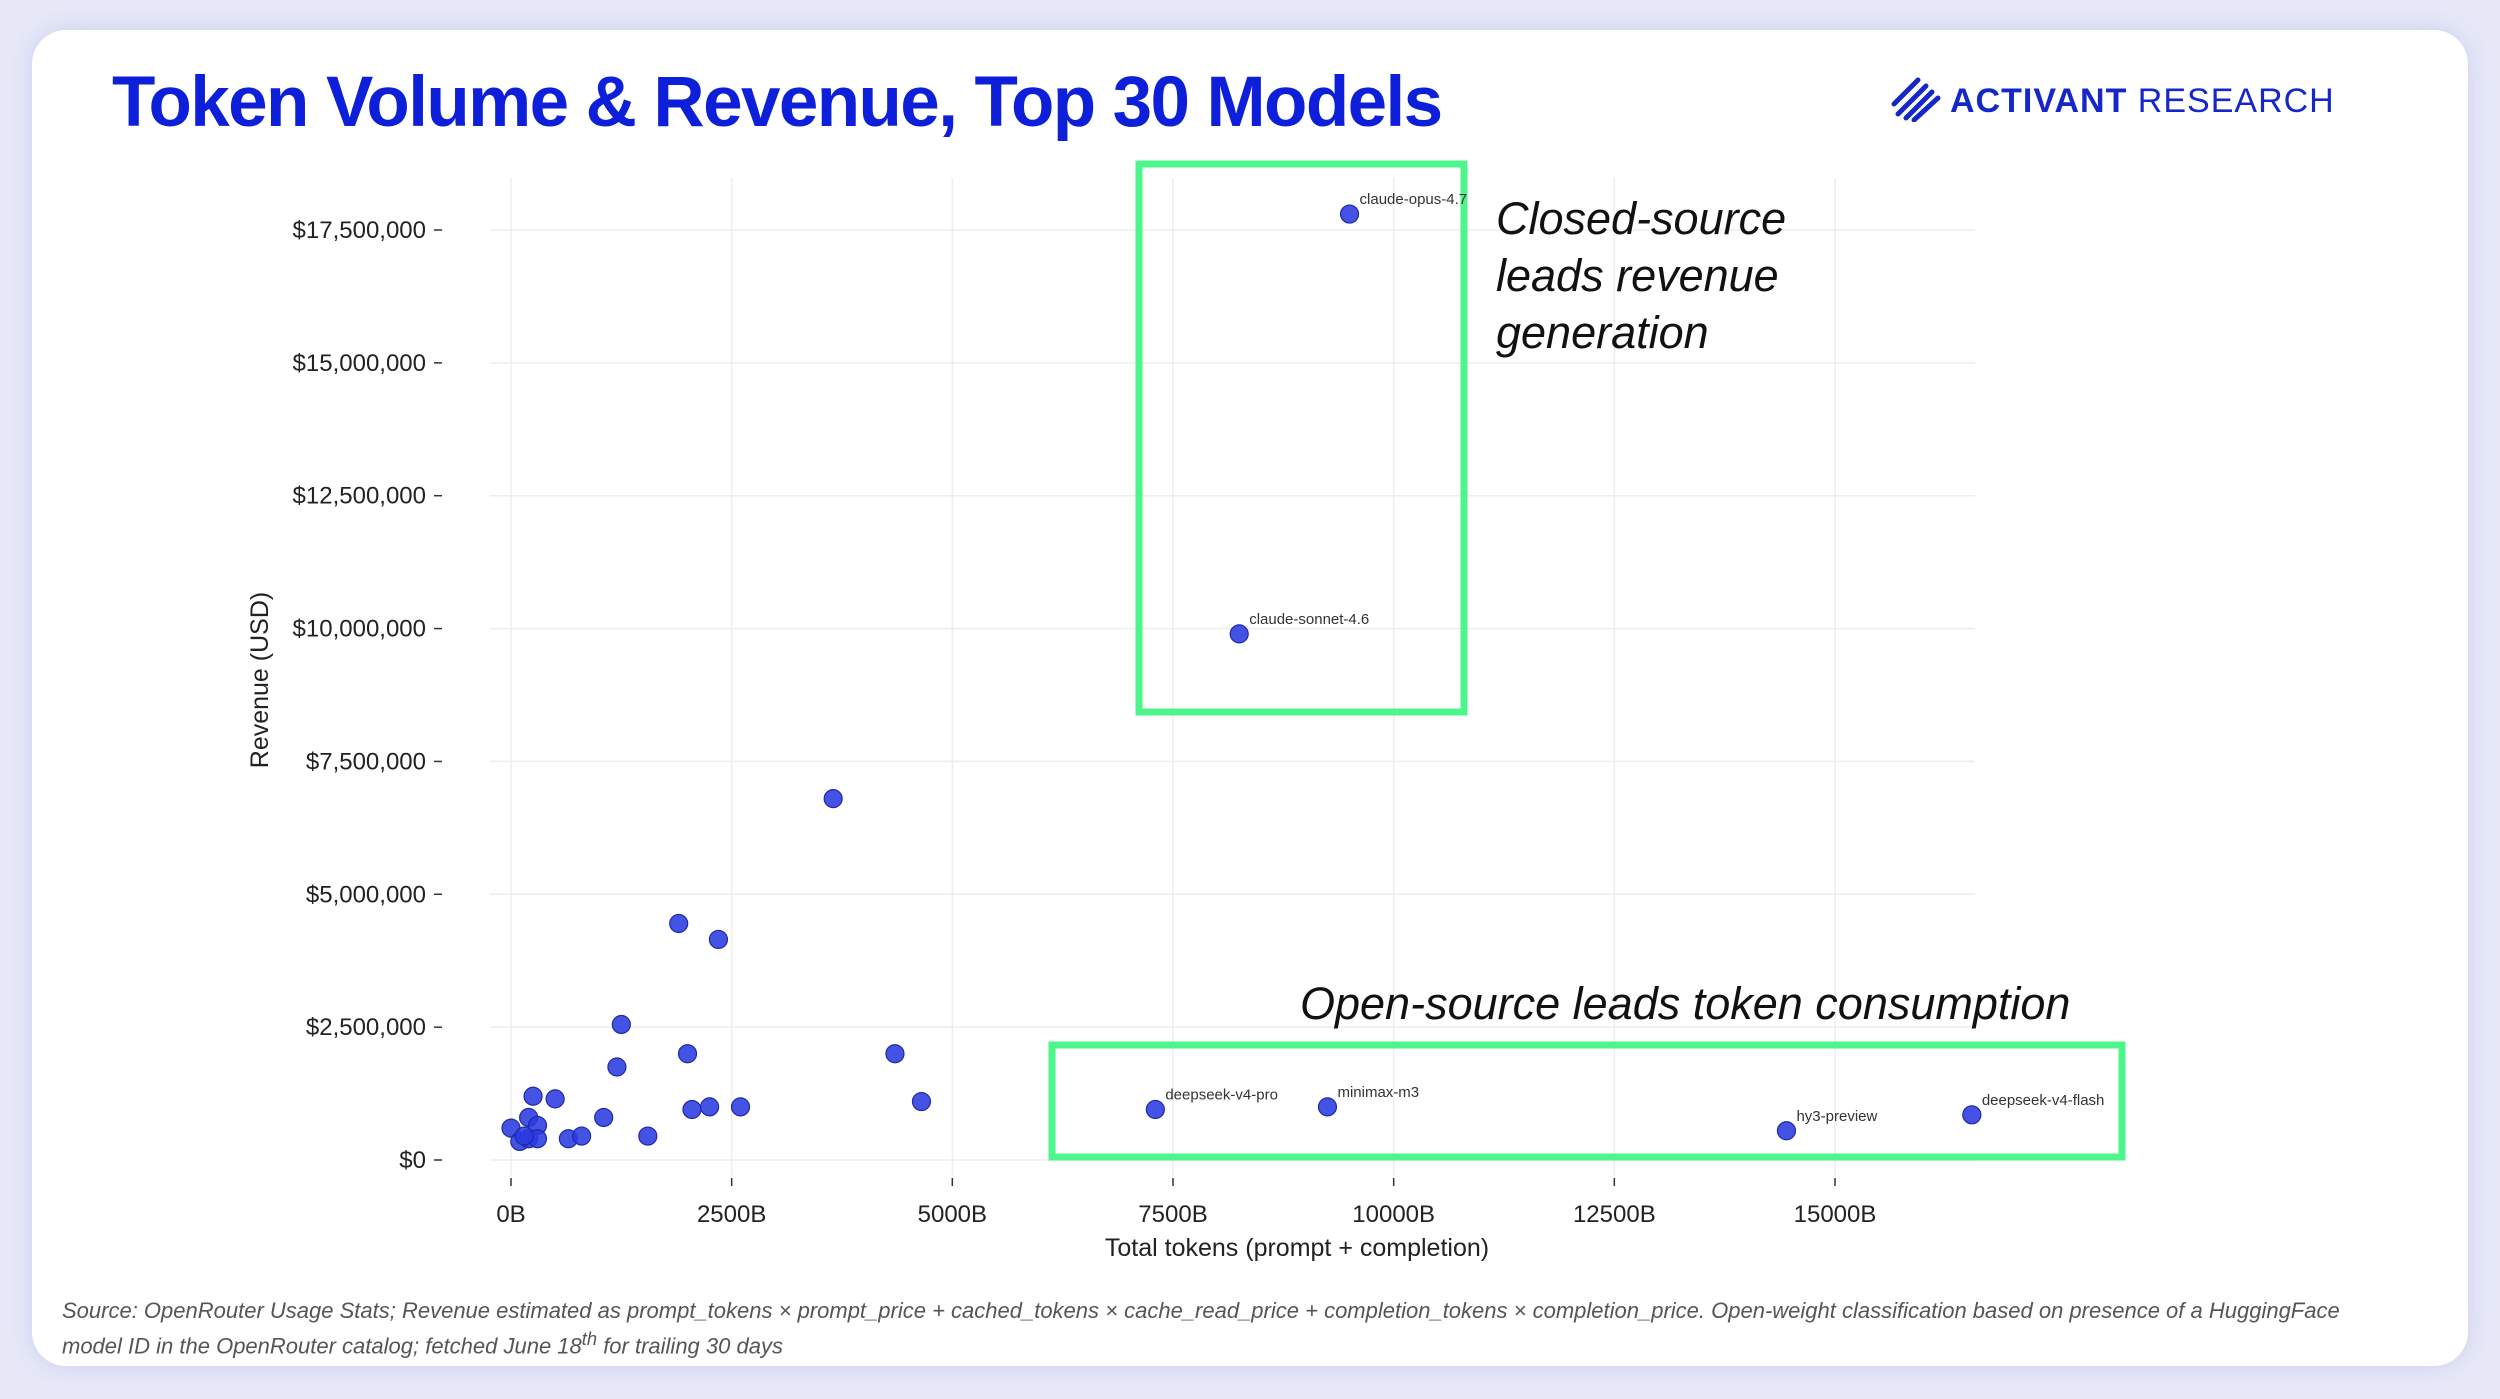  I want to click on brand-logo: ACTIVANT RESEARCH, so click(2148, 98).